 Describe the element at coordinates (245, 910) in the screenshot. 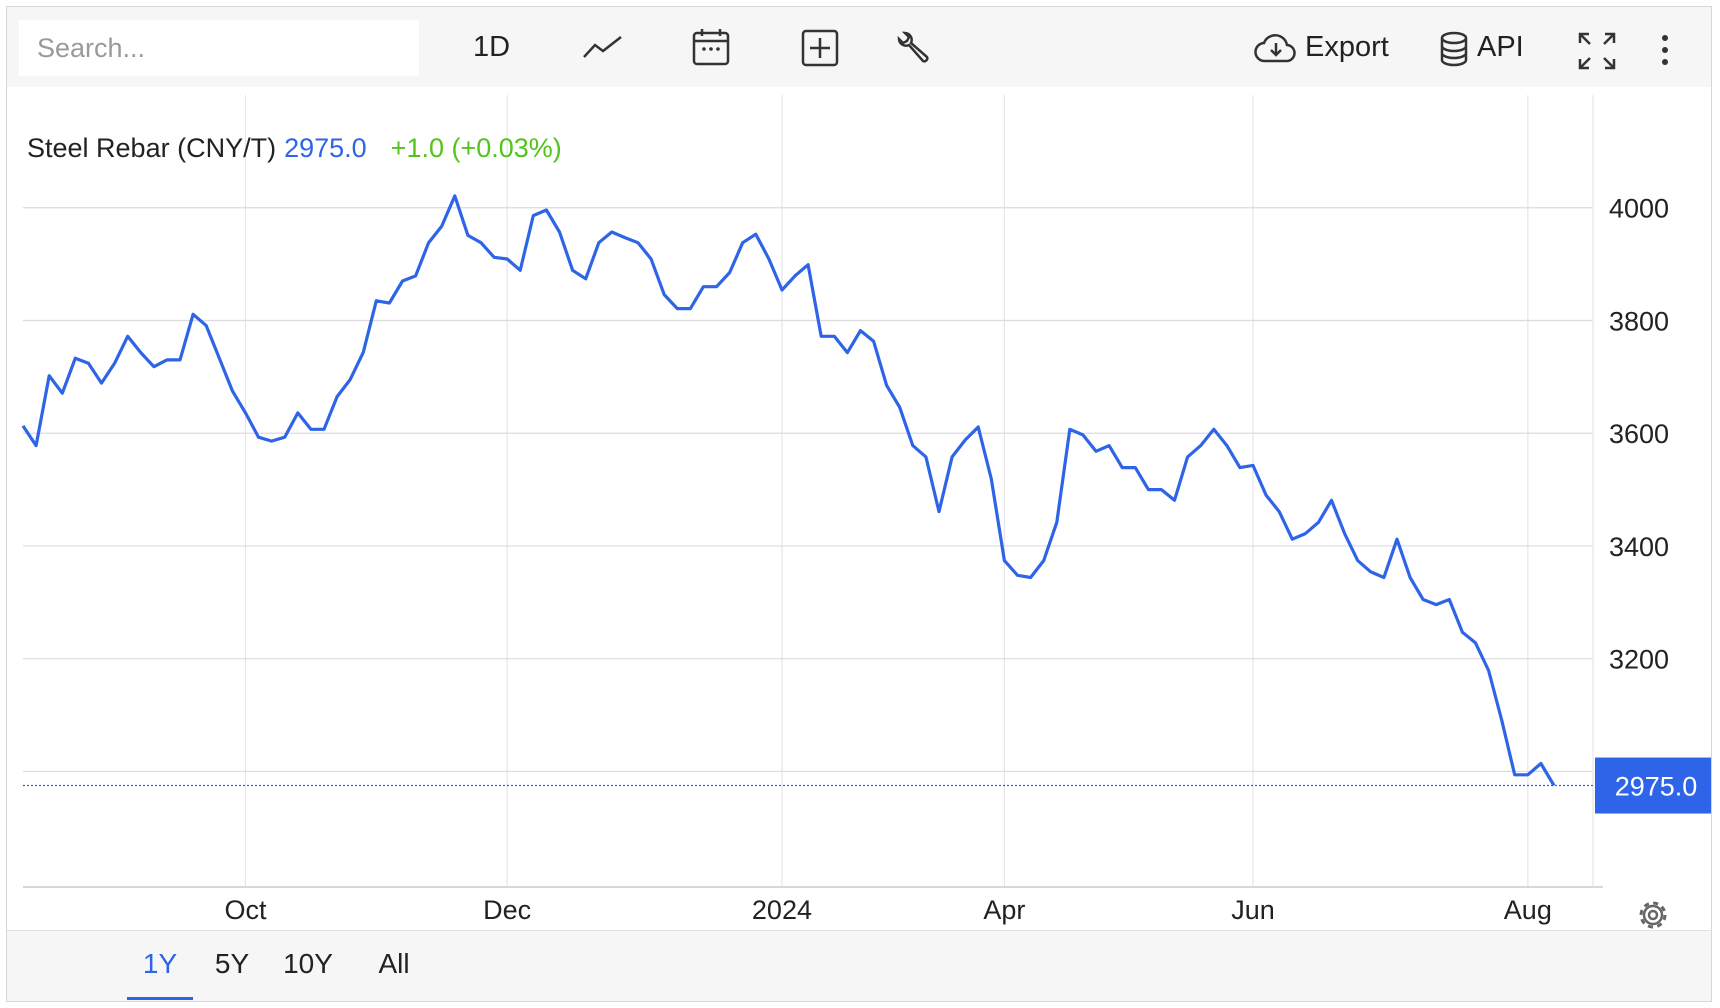

I see `x-tick-label: Oct` at that location.